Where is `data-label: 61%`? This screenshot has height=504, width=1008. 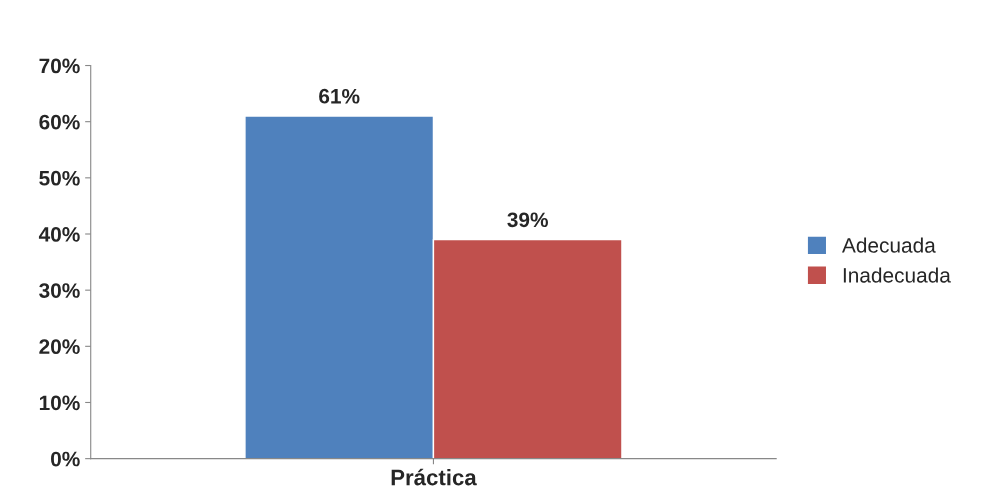
data-label: 61% is located at coordinates (339, 96).